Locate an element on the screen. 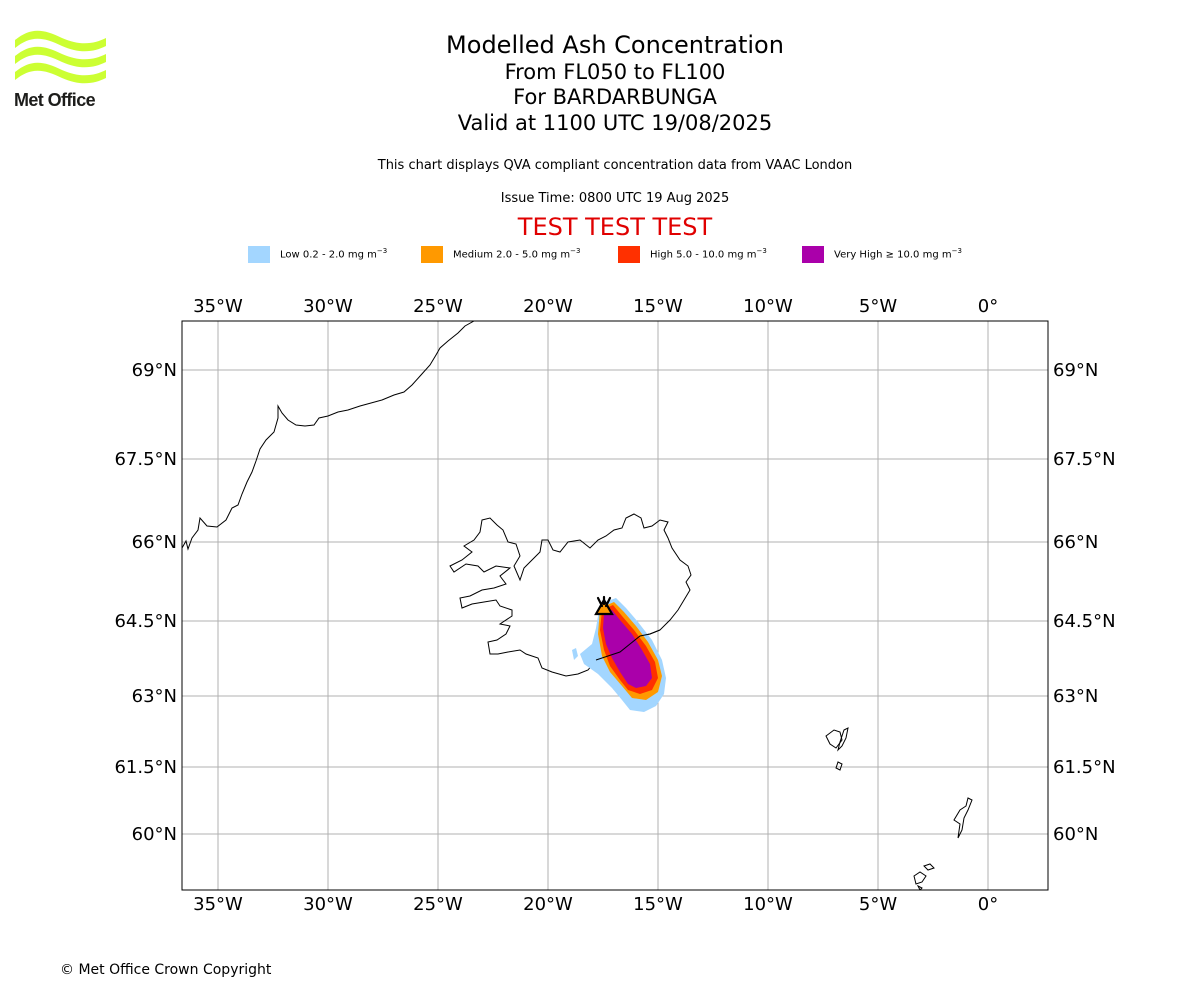  lon-label-bottom-25w: 25°W is located at coordinates (438, 904).